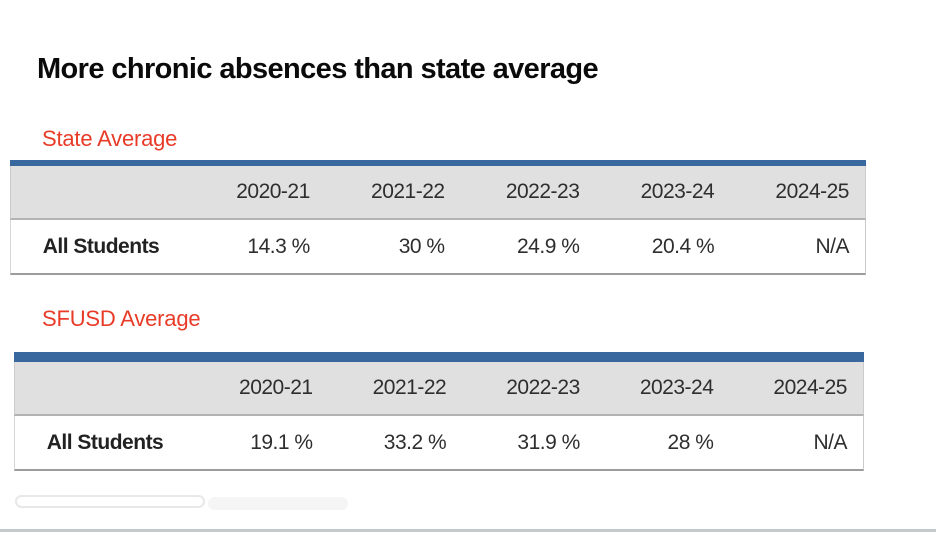 This screenshot has width=936, height=536. I want to click on value-cell: 30 %, so click(421, 246).